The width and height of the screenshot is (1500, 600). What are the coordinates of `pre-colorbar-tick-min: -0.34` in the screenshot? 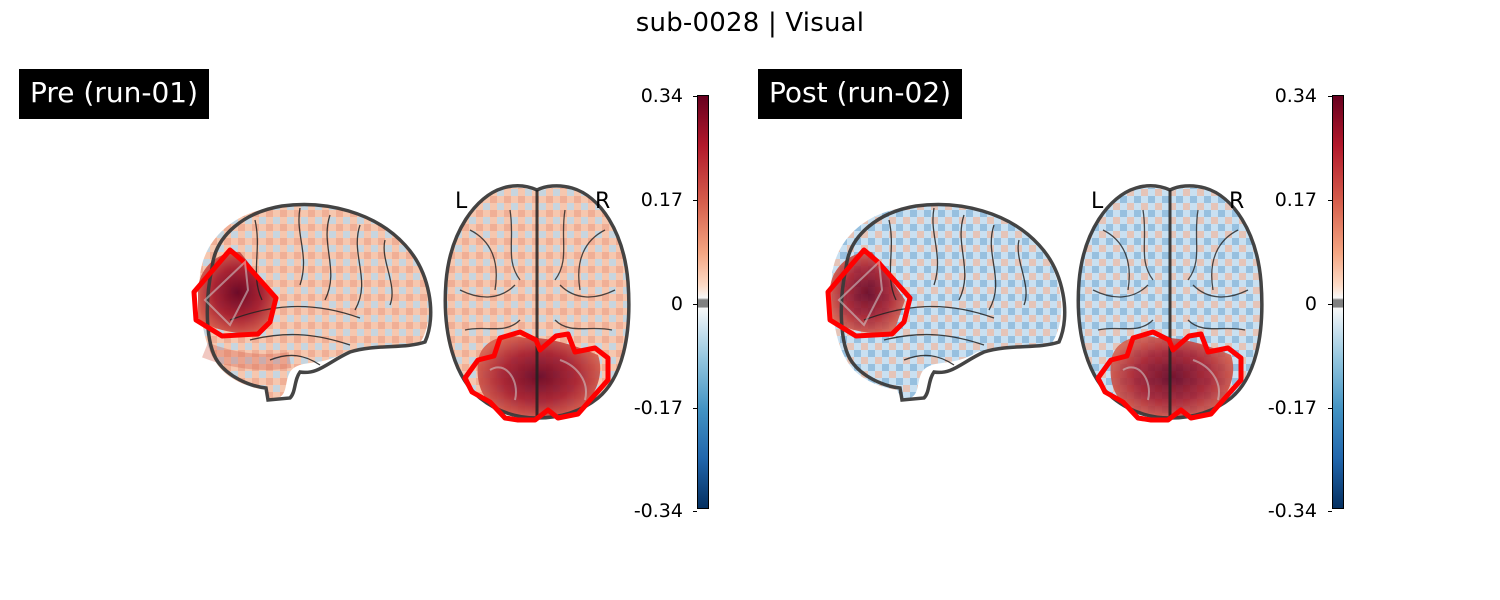 It's located at (658, 511).